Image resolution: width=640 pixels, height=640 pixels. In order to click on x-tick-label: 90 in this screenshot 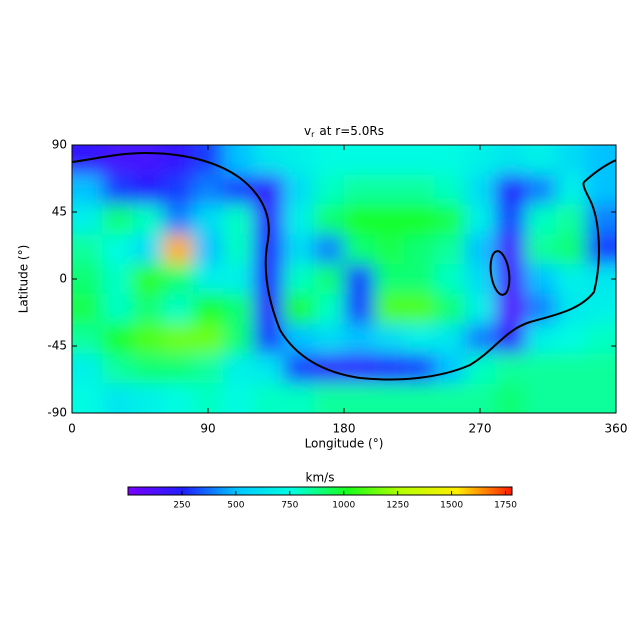, I will do `click(207, 429)`.